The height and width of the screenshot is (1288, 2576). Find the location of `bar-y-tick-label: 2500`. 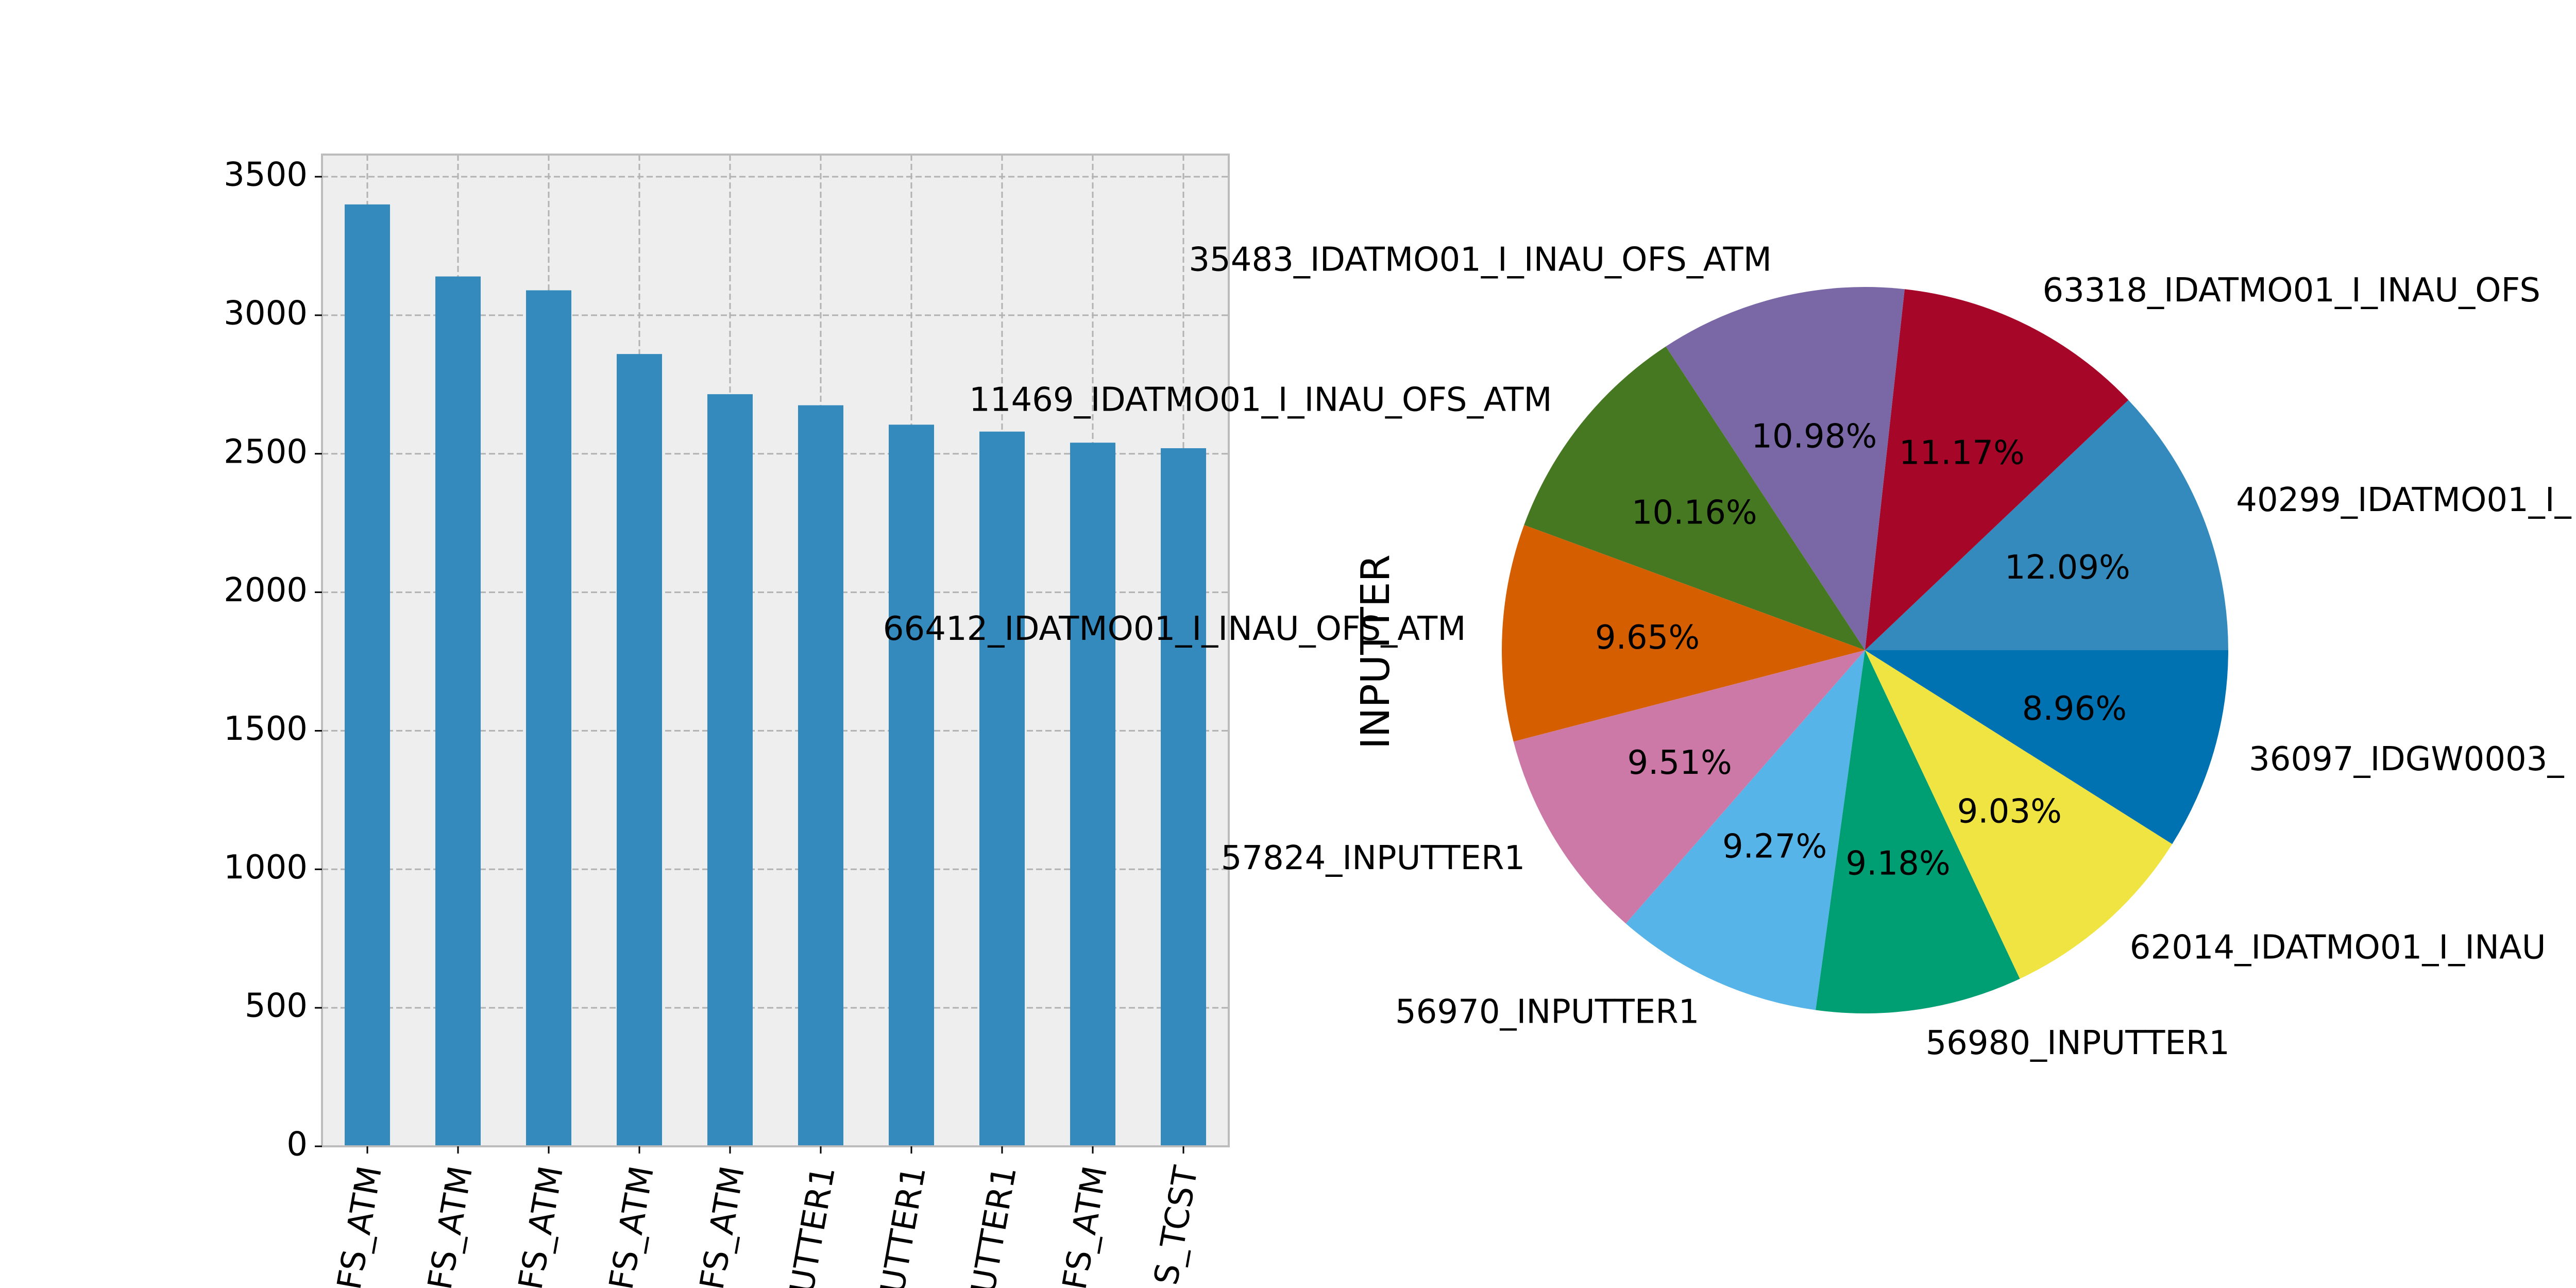

bar-y-tick-label: 2500 is located at coordinates (266, 452).